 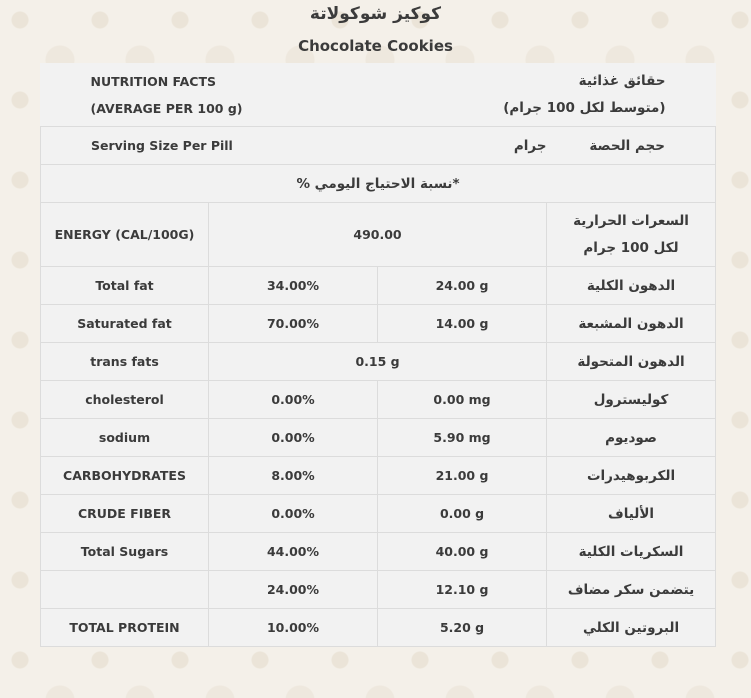 I want to click on title-english: Chocolate Cookies, so click(x=375, y=46).